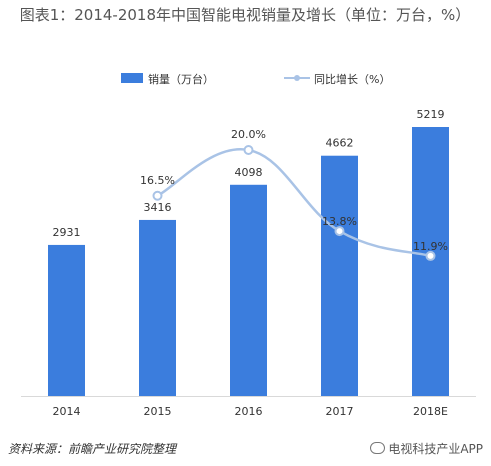  I want to click on bar-value-label-2018E: 5219, so click(431, 114).